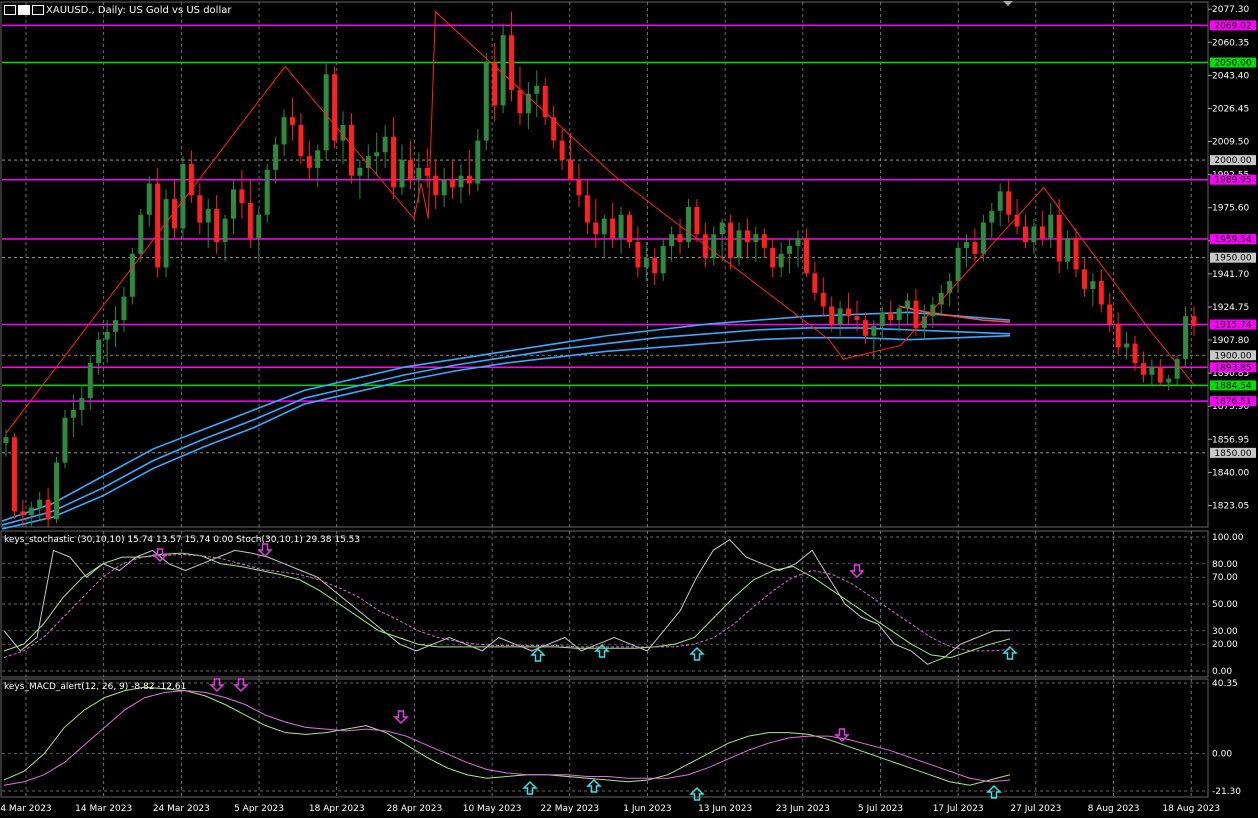 This screenshot has width=1258, height=818. I want to click on candlestick-icon, so click(38, 10).